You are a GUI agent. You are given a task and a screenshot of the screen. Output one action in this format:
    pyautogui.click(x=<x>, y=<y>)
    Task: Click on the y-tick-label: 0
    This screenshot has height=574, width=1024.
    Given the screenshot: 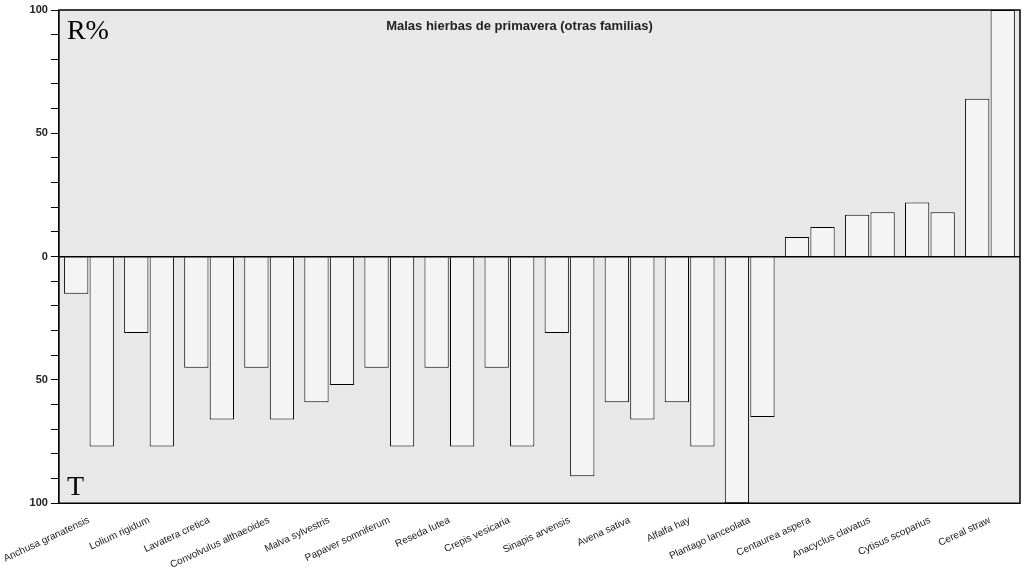 What is the action you would take?
    pyautogui.click(x=44, y=255)
    